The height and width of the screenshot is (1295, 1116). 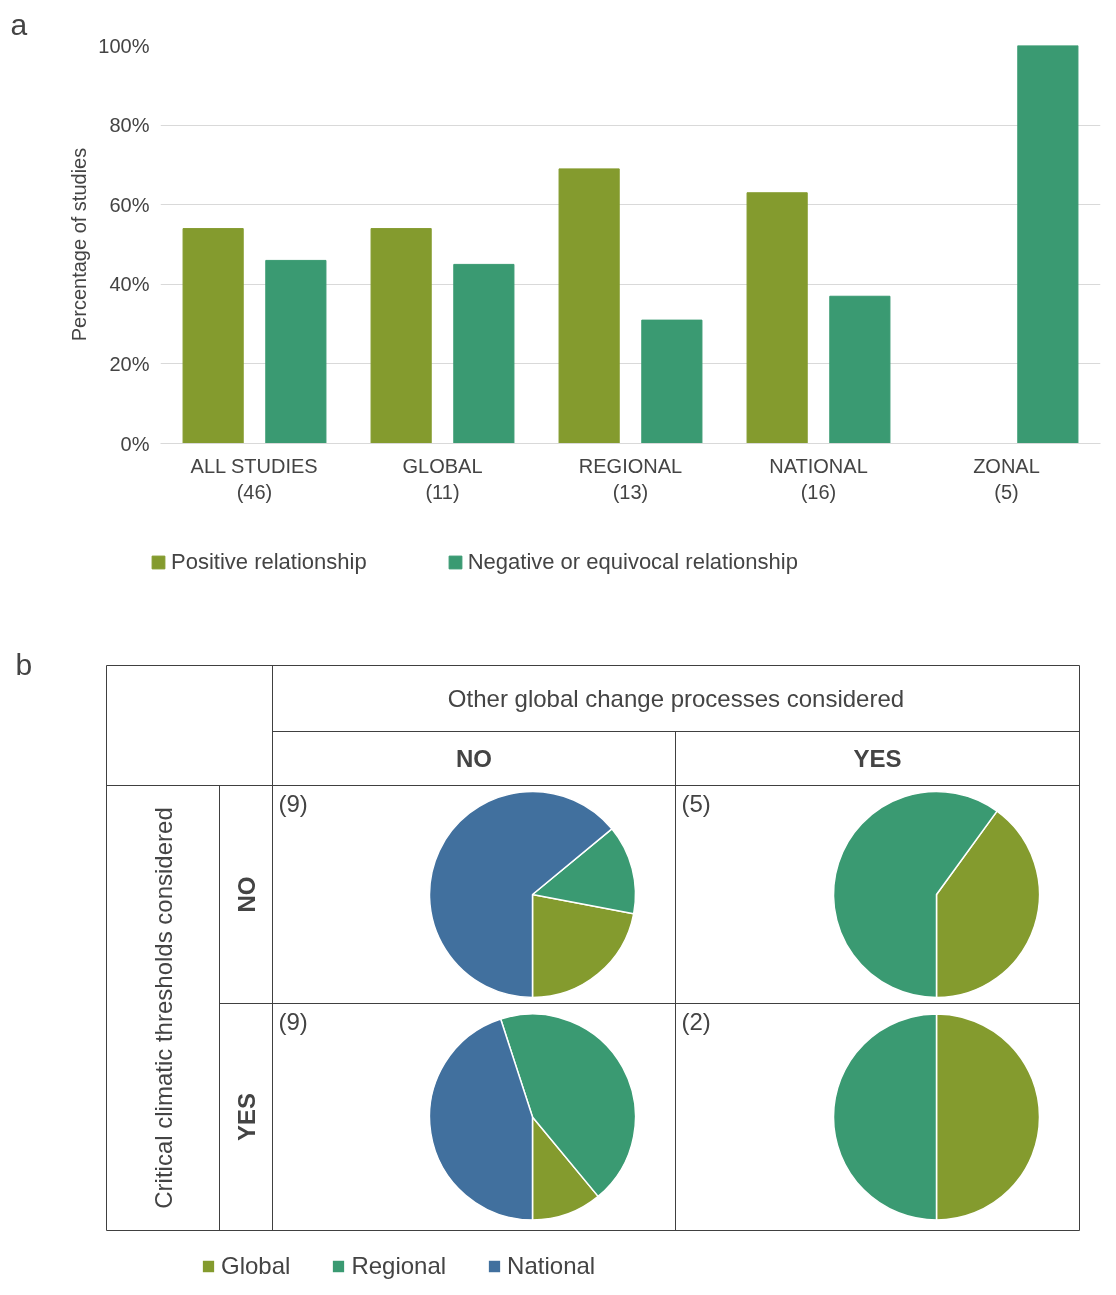 What do you see at coordinates (19, 24) in the screenshot?
I see `chart-title: a` at bounding box center [19, 24].